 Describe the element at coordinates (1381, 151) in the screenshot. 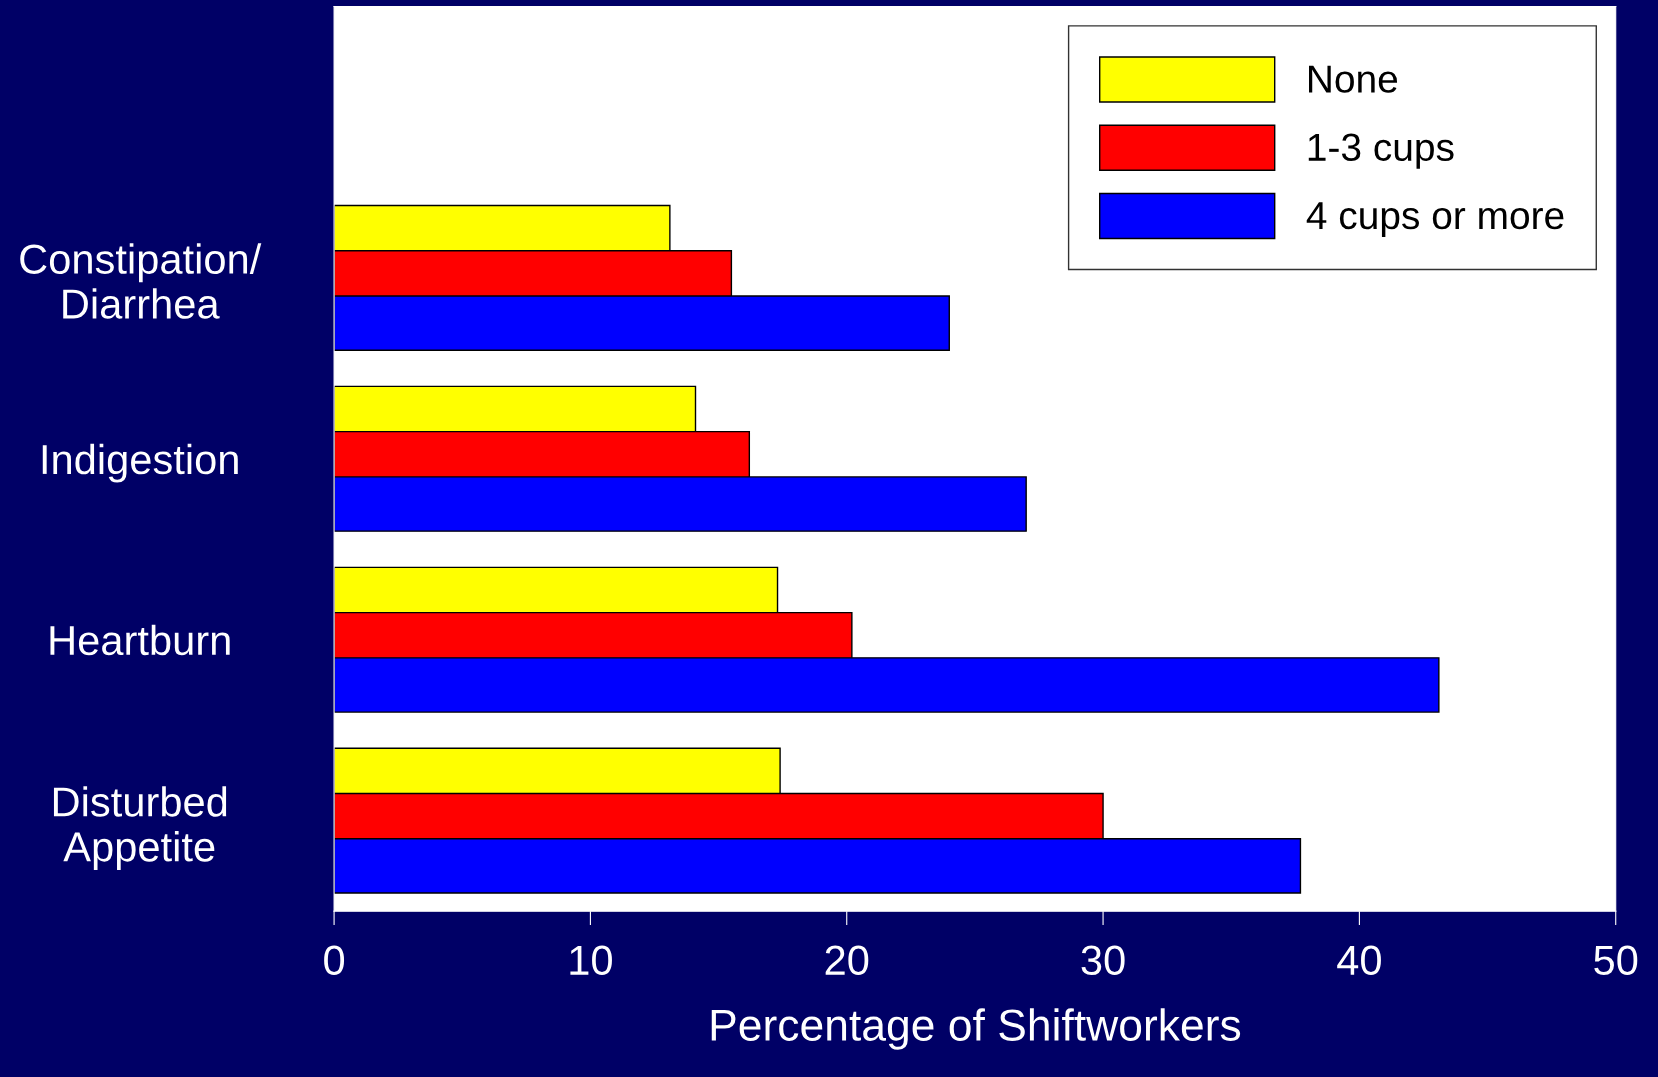

I see `legend-label: 1-3 cups` at that location.